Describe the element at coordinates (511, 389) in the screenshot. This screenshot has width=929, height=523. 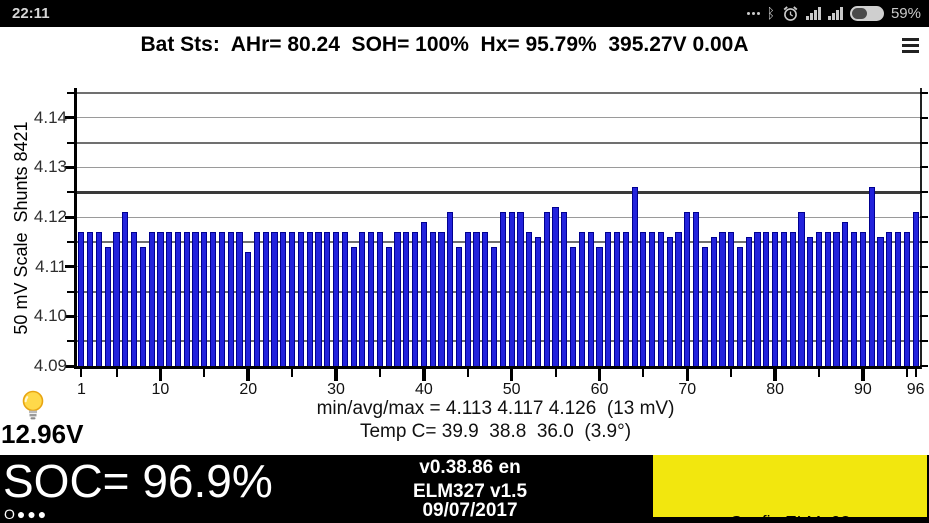
I see `x-axis-tick-label: 50` at that location.